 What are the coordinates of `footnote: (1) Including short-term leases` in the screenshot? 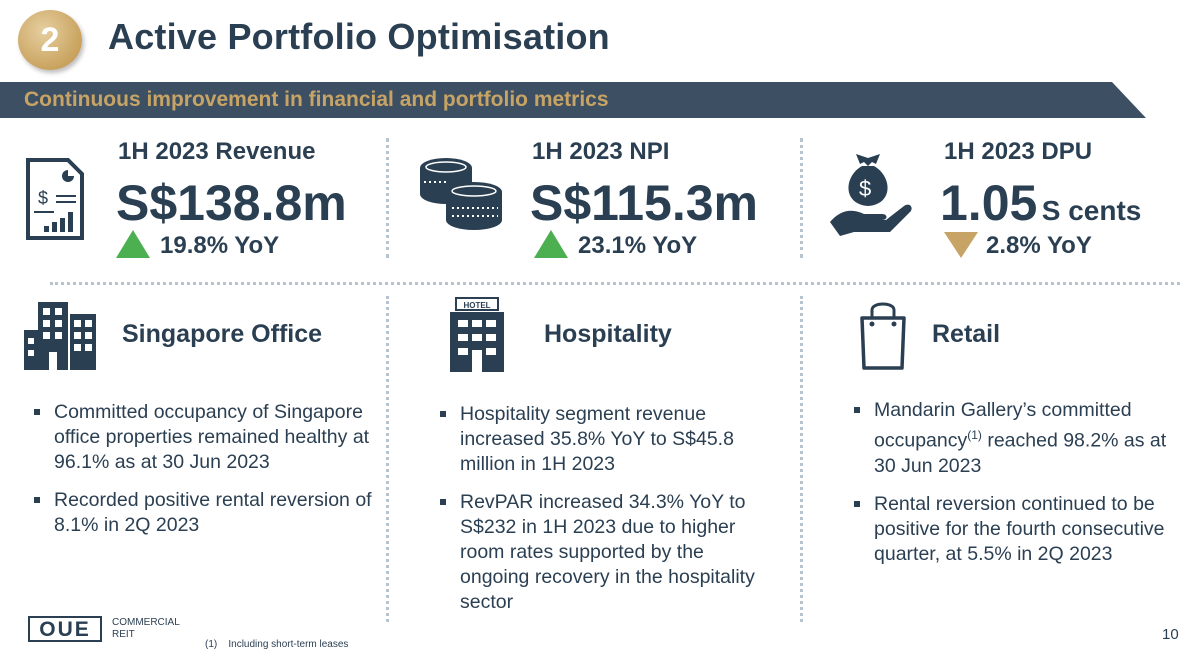 It's located at (276, 644).